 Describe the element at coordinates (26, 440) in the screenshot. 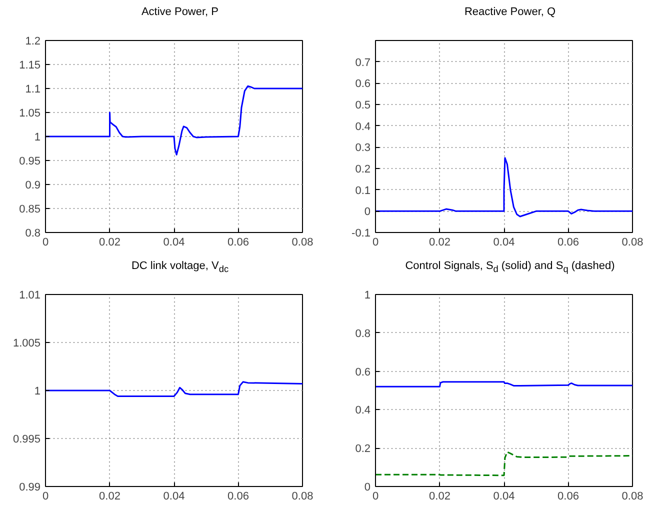

I see `y-tick-label: 0.995` at that location.